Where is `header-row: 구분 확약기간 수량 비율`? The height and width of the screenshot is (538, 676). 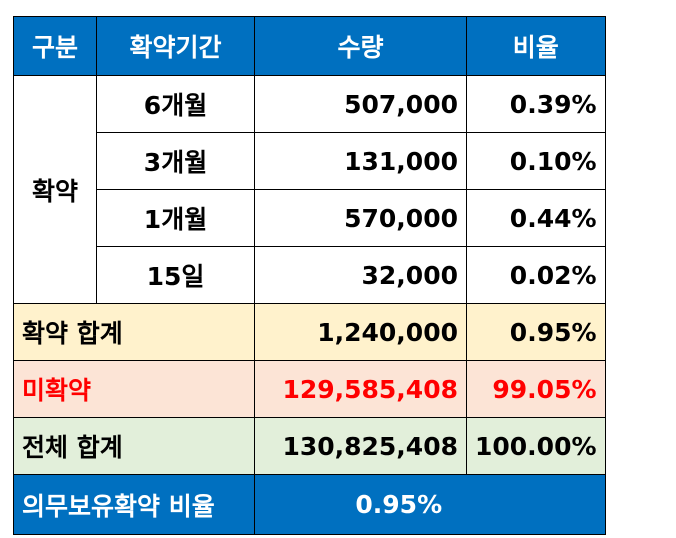
header-row: 구분 확약기간 수량 비율 is located at coordinates (309, 46).